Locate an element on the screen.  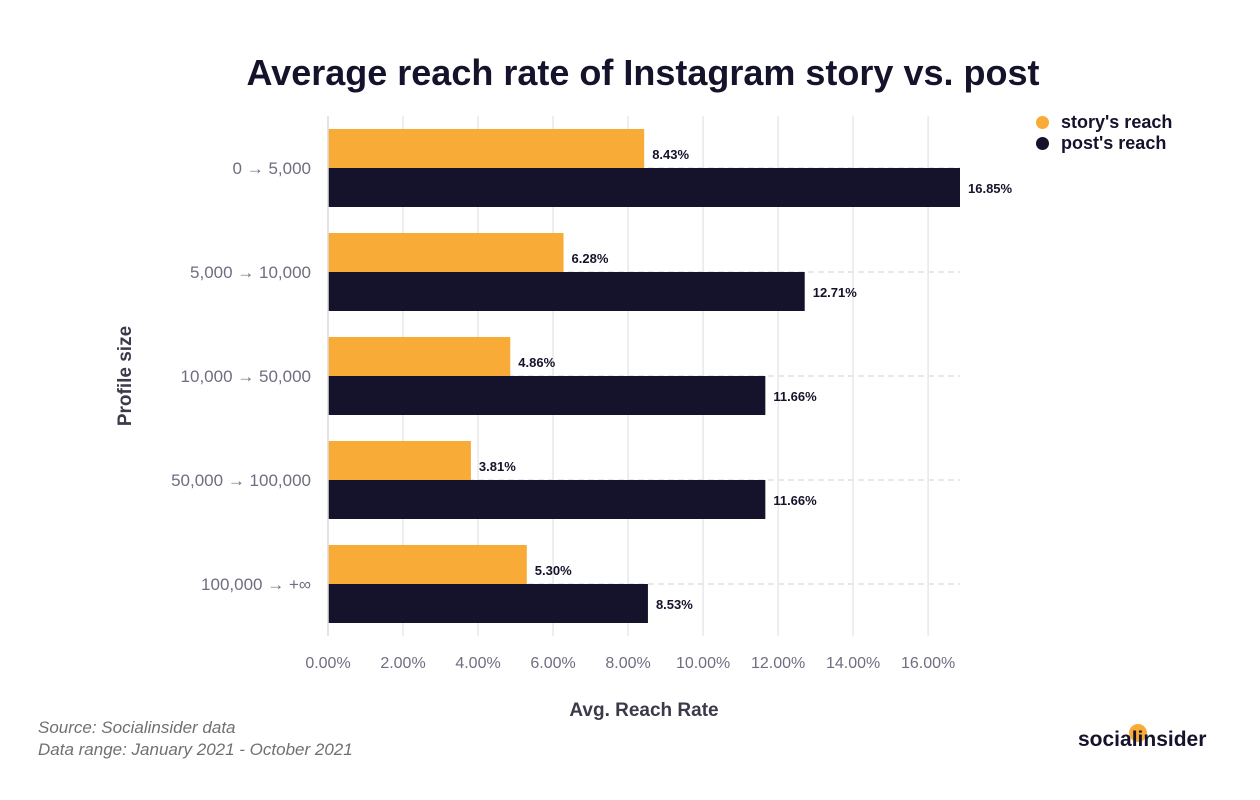
legend-swatch-post is located at coordinates (1042, 143).